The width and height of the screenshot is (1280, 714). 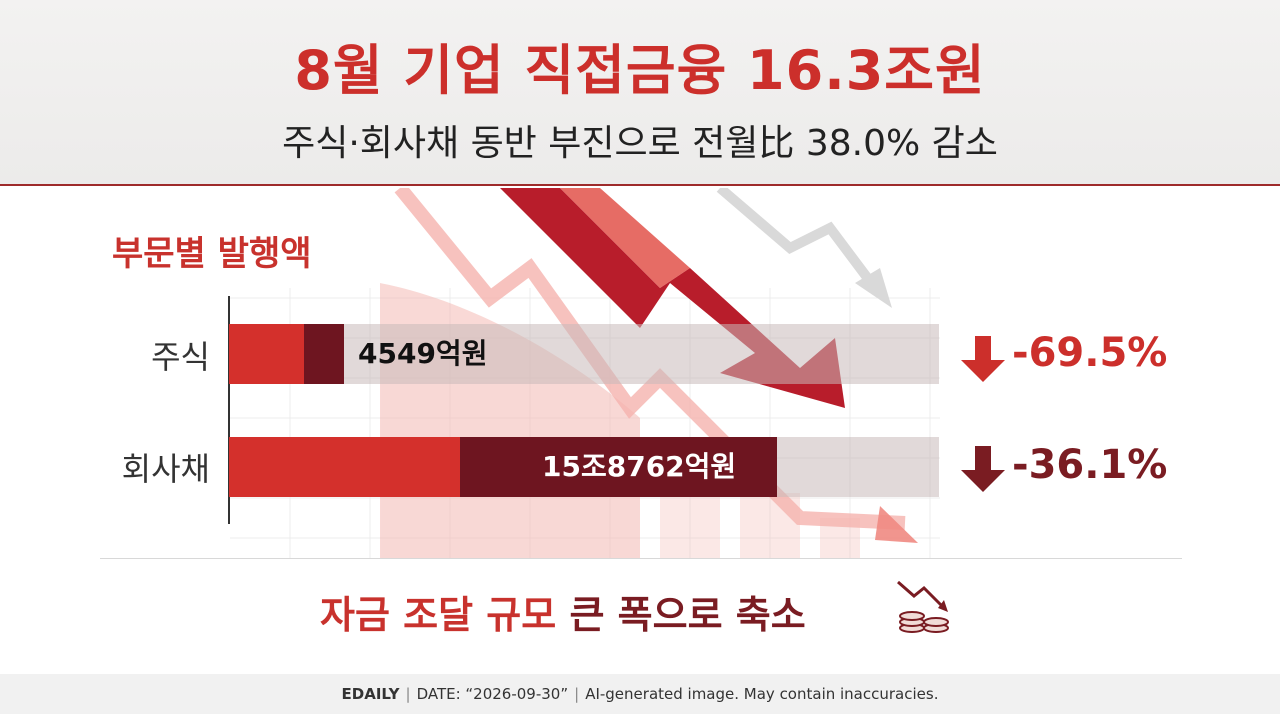 What do you see at coordinates (563, 611) in the screenshot?
I see `conclusion-text: 자금 조달 규모 큰 폭으로 축소` at bounding box center [563, 611].